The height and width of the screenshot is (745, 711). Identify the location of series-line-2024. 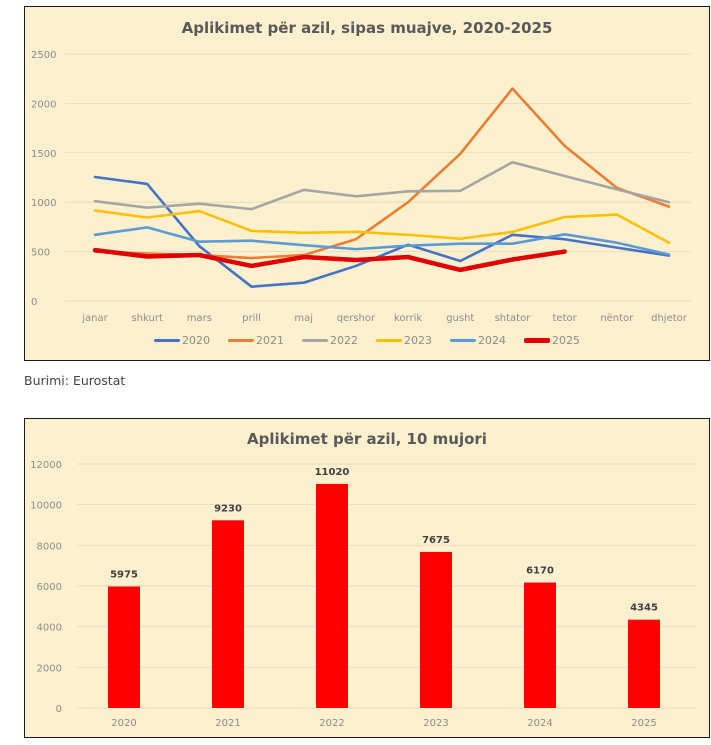
(382, 241).